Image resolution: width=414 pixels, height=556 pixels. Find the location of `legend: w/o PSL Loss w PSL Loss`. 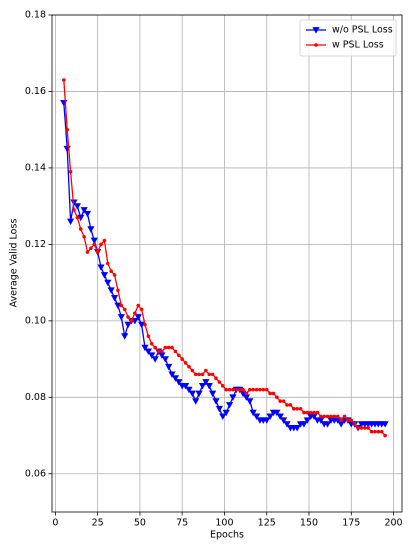

legend: w/o PSL Loss w PSL Loss is located at coordinates (348, 38).